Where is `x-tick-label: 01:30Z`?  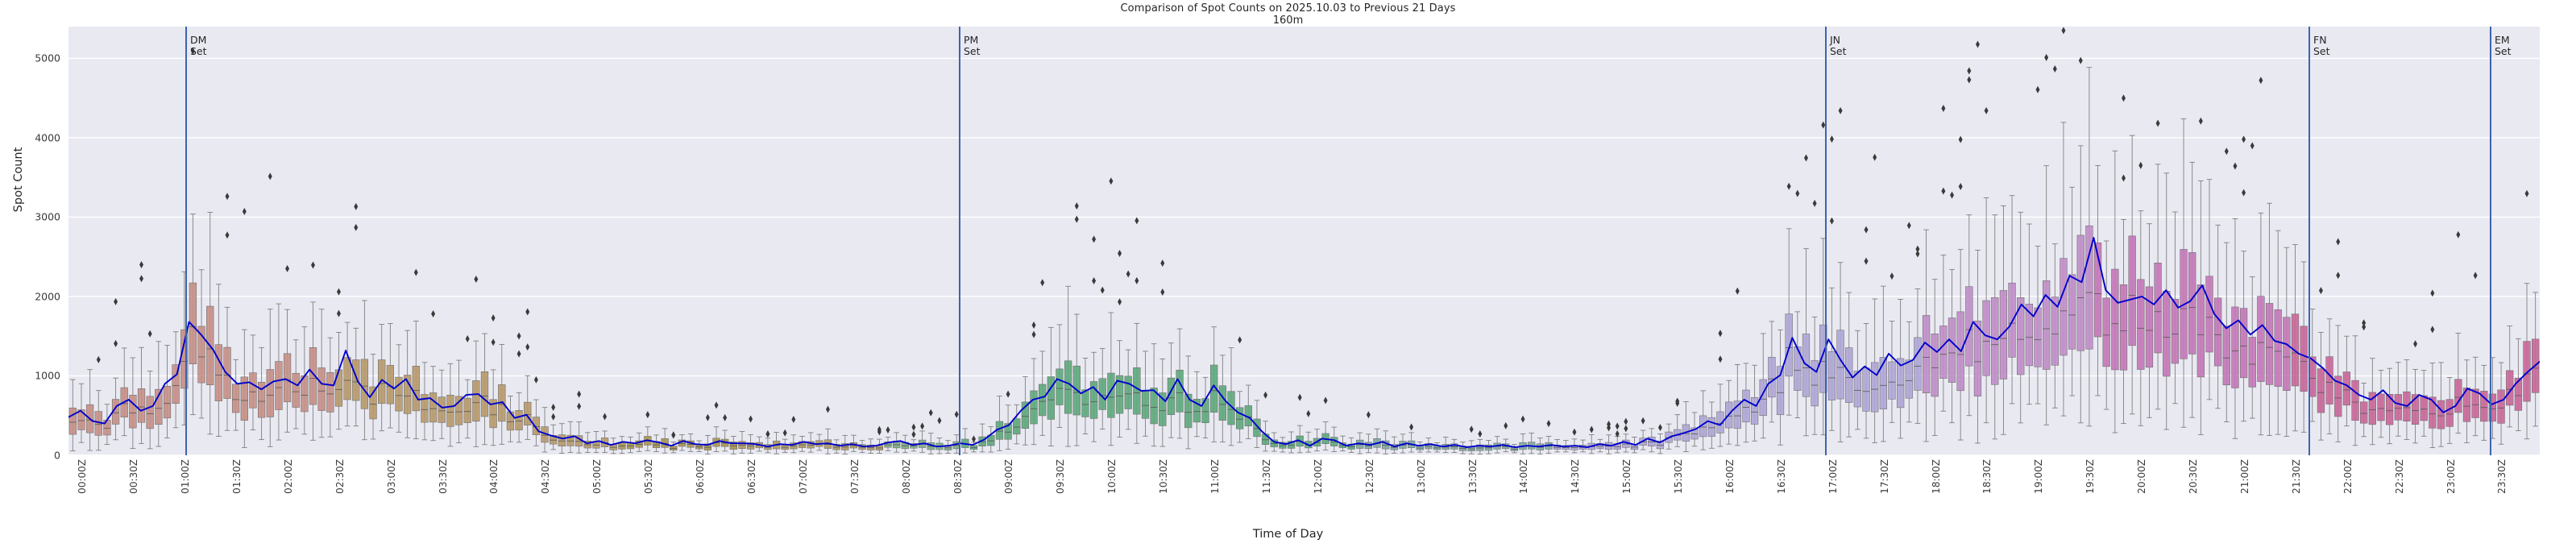
x-tick-label: 01:30Z is located at coordinates (237, 477).